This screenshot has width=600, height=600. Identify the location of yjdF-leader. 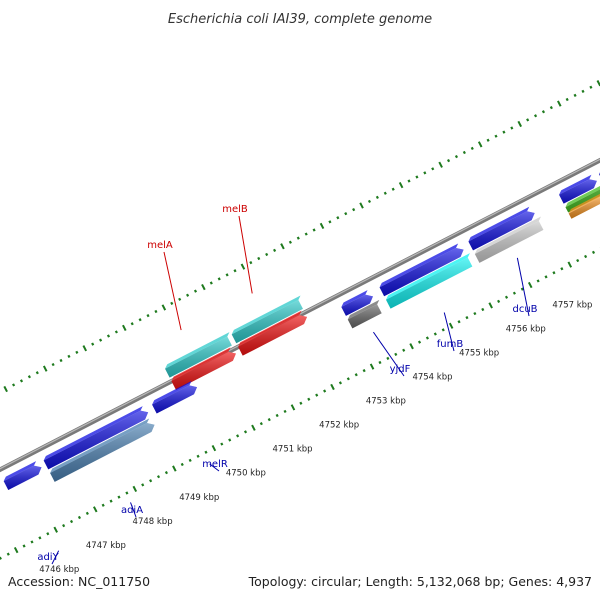
(389, 354).